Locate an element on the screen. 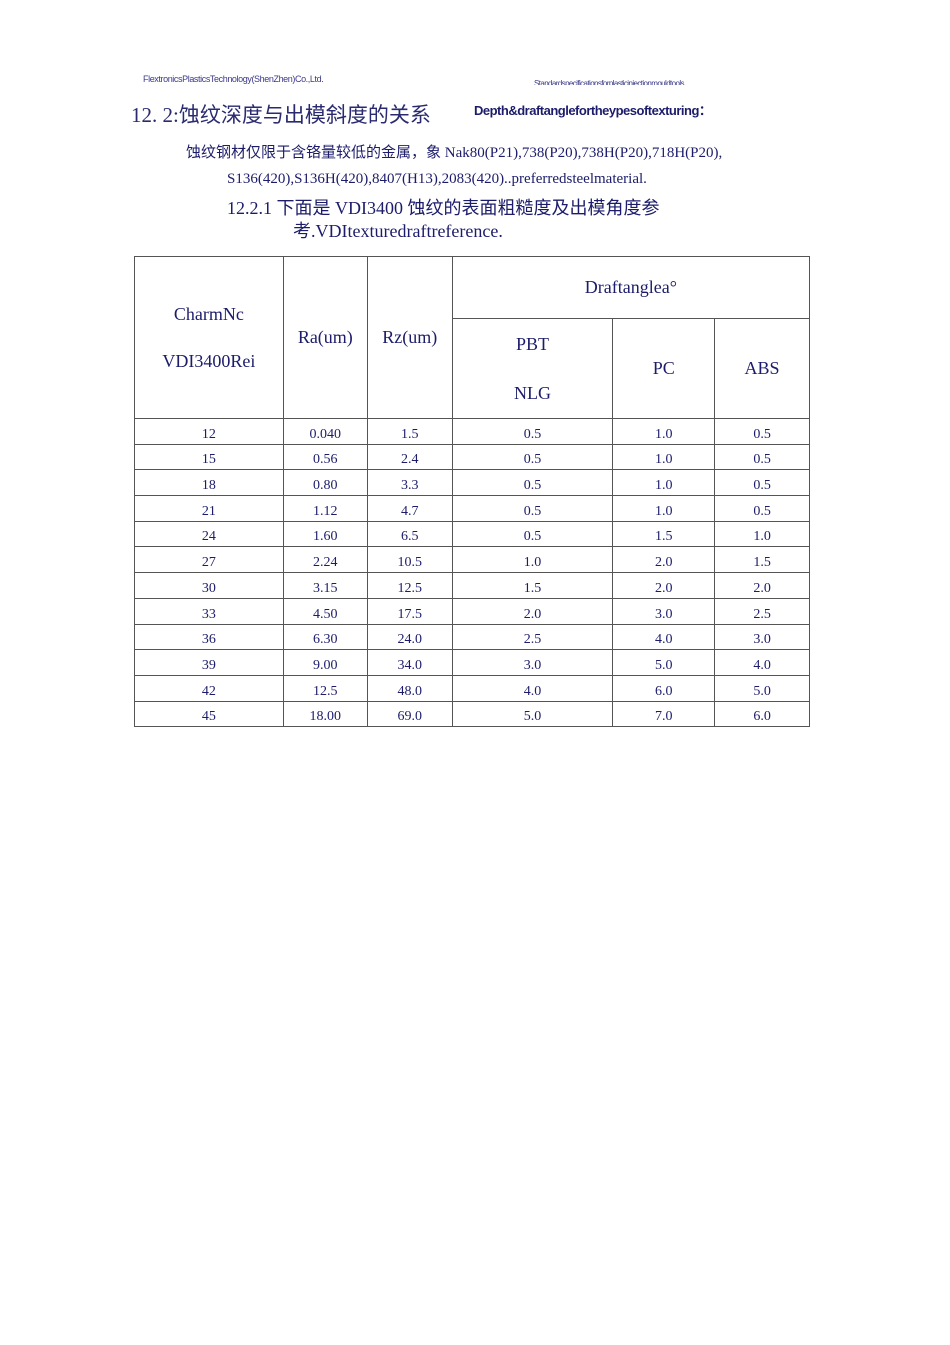 This screenshot has width=950, height=1345. cell-rz: 69.0 is located at coordinates (409, 714).